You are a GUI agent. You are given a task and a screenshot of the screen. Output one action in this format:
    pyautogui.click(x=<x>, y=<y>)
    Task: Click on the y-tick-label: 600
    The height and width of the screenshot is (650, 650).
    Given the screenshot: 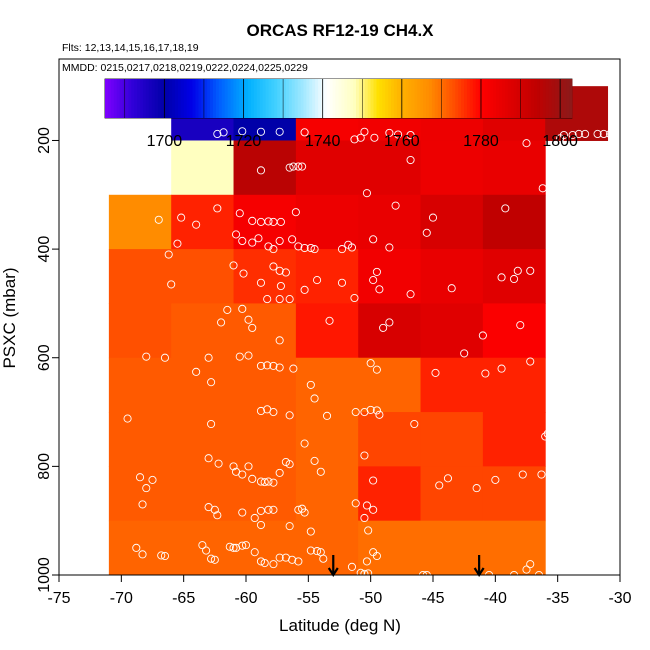 What is the action you would take?
    pyautogui.click(x=44, y=357)
    